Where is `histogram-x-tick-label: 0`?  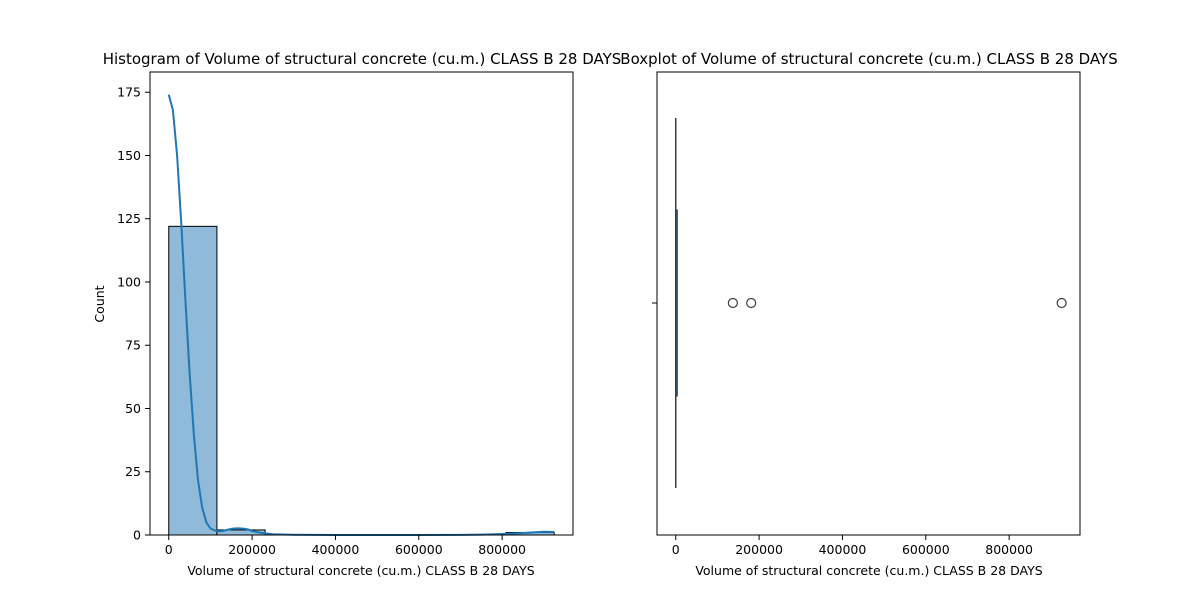 histogram-x-tick-label: 0 is located at coordinates (169, 549).